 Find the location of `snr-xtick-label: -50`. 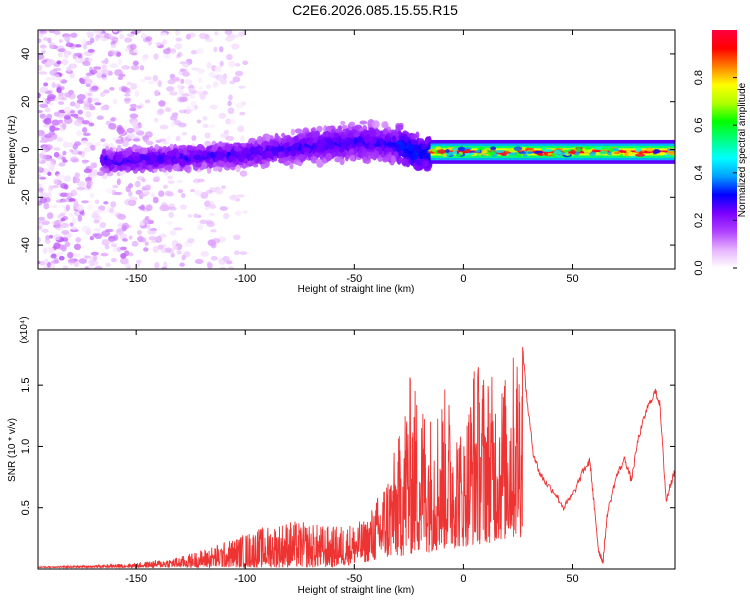

snr-xtick-label: -50 is located at coordinates (354, 579).